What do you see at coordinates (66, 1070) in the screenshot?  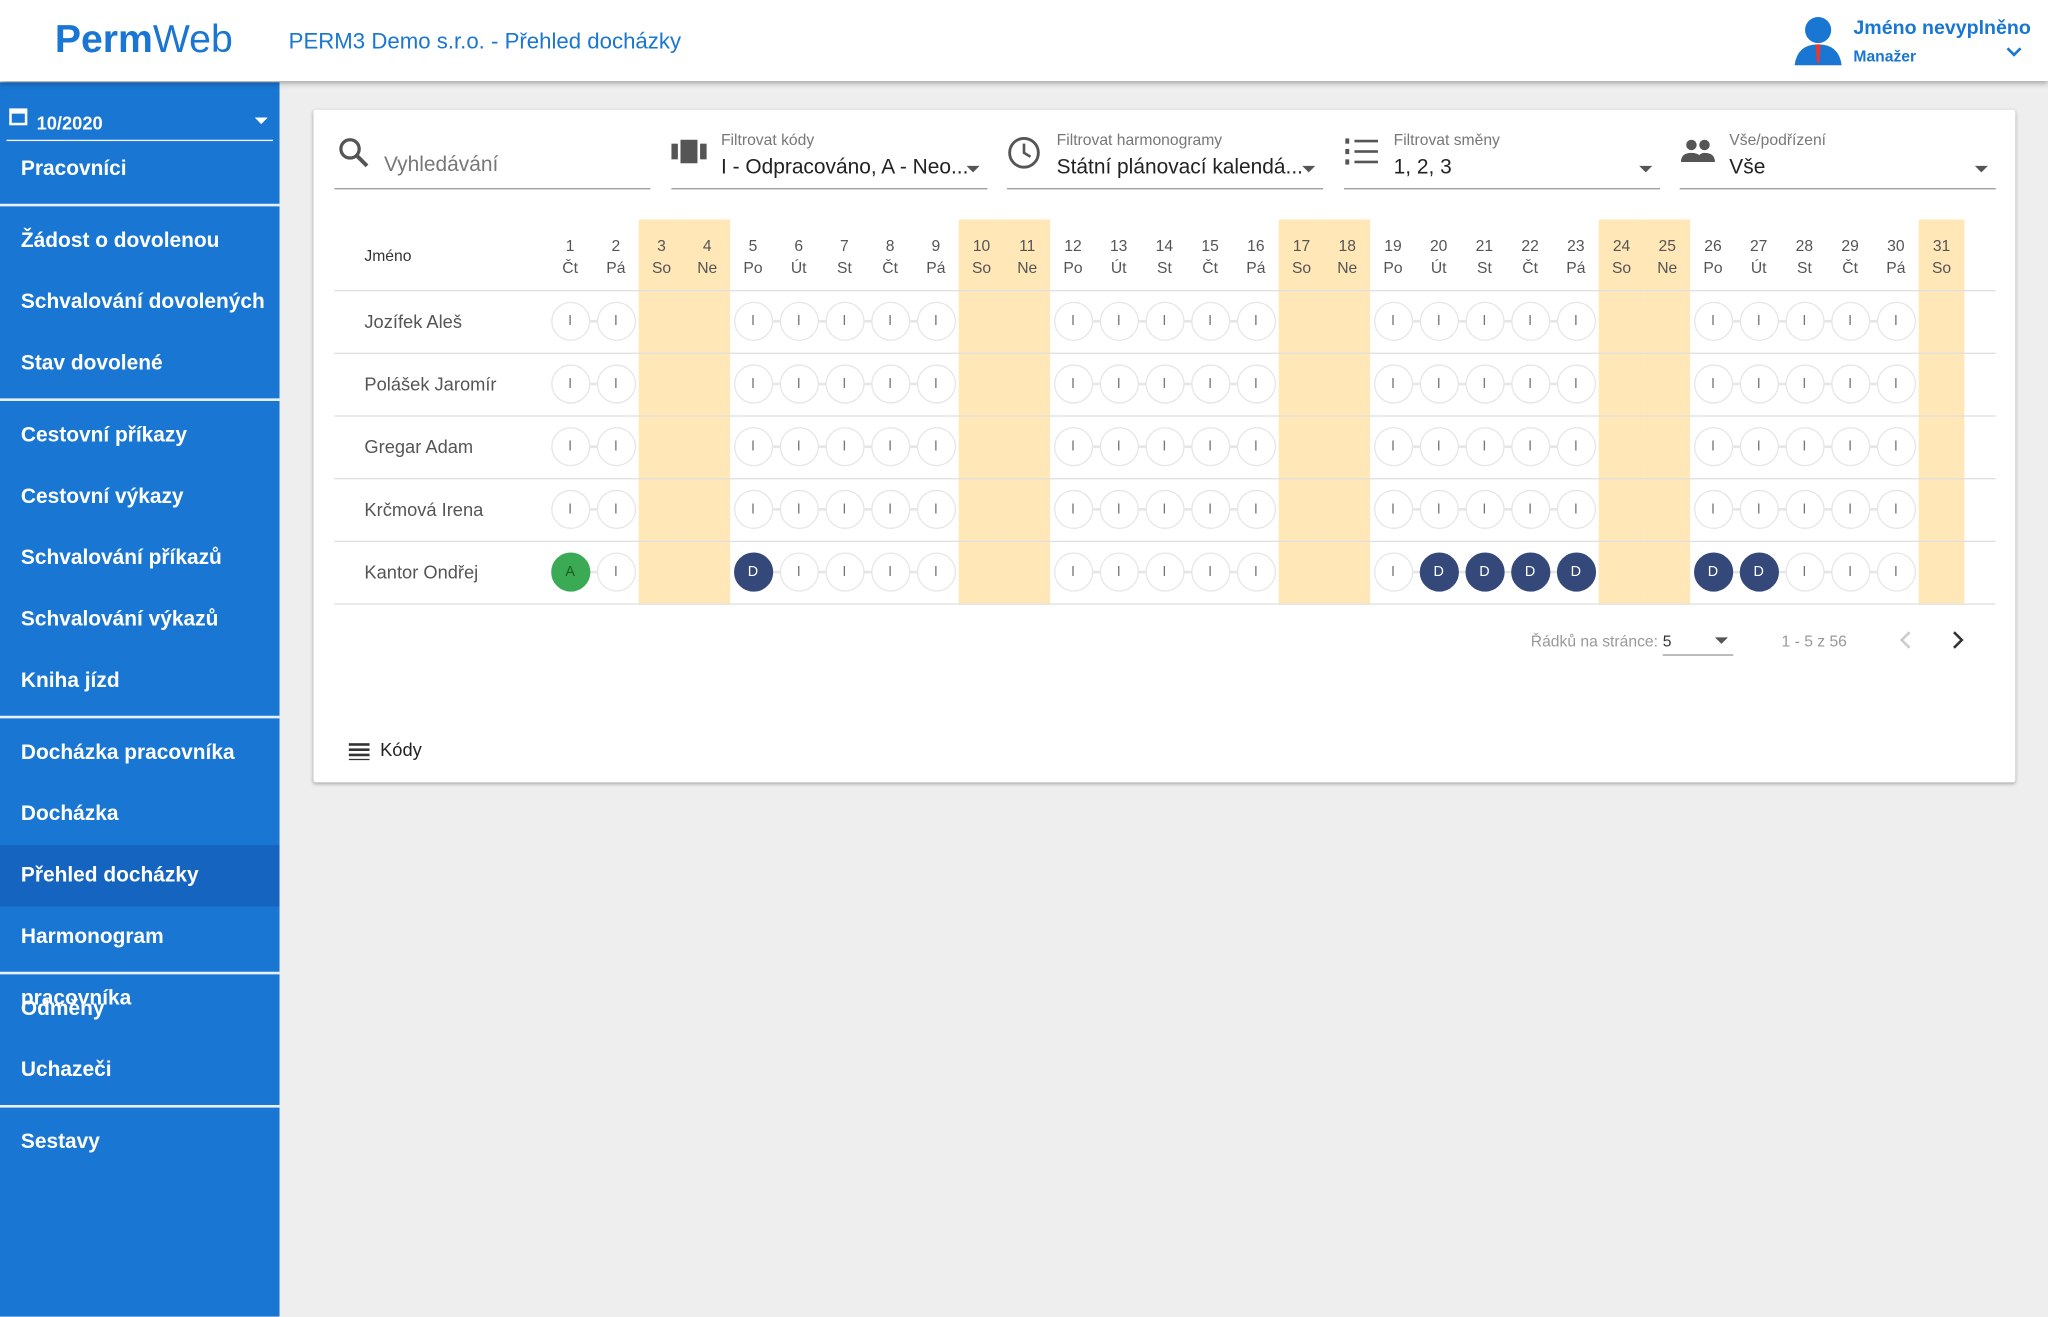 I see `menu-item: Uchazeči` at bounding box center [66, 1070].